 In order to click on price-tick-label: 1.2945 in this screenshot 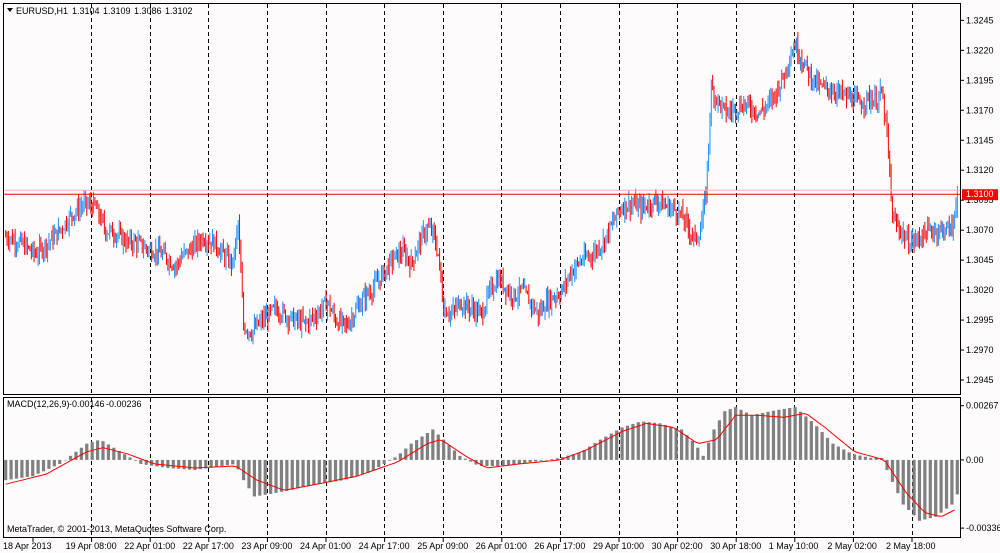, I will do `click(980, 380)`.